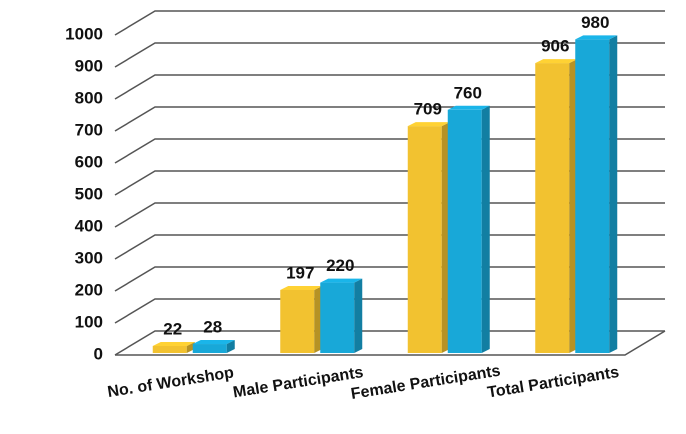 This screenshot has height=434, width=686. I want to click on y-tick-label: 200, so click(89, 289).